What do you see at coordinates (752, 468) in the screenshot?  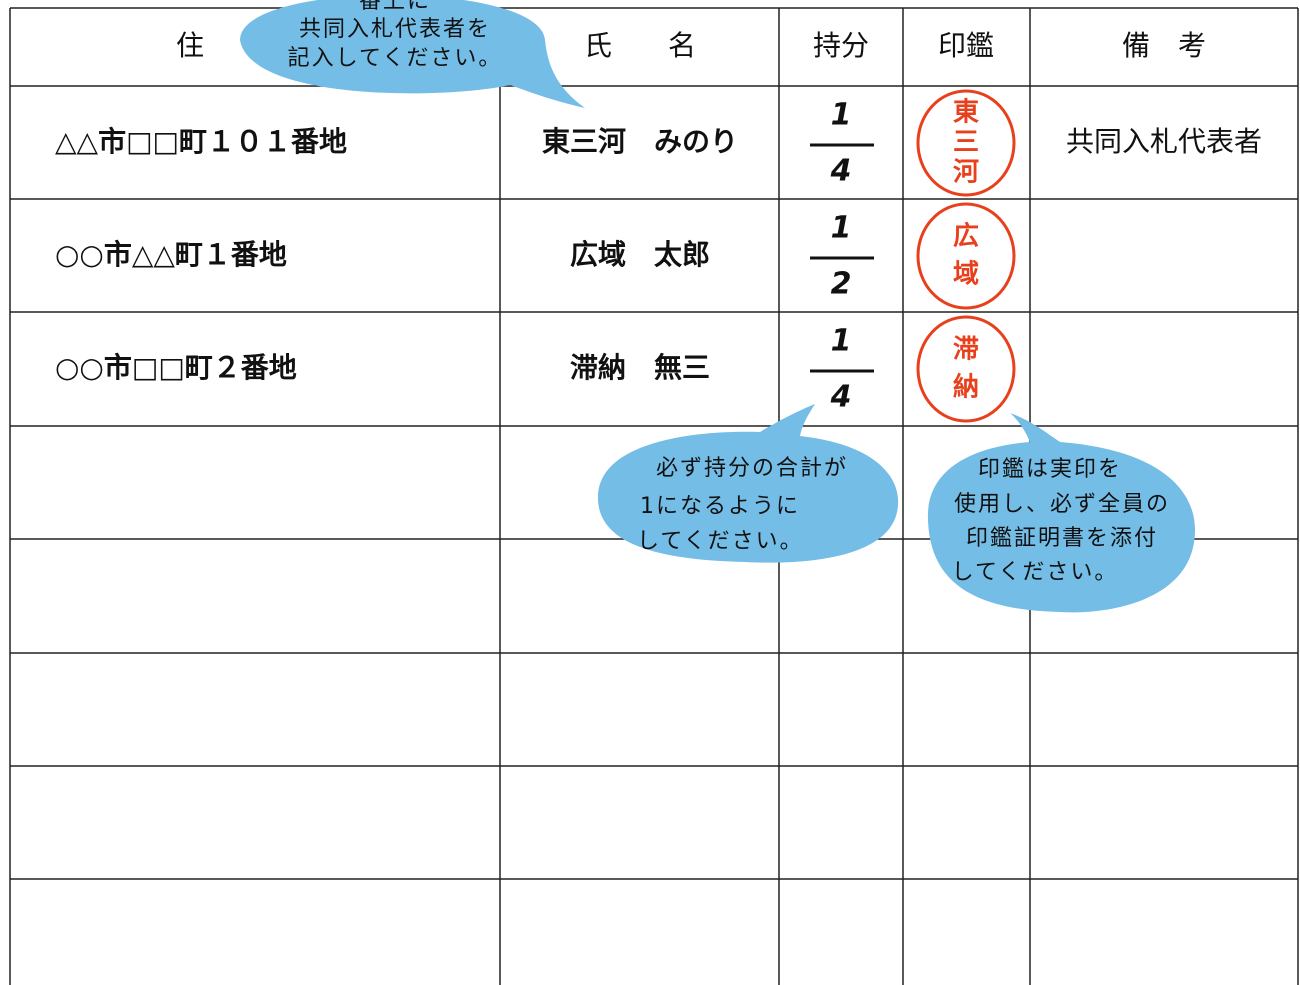 I see `callout-text: 必ず持分の合計が` at bounding box center [752, 468].